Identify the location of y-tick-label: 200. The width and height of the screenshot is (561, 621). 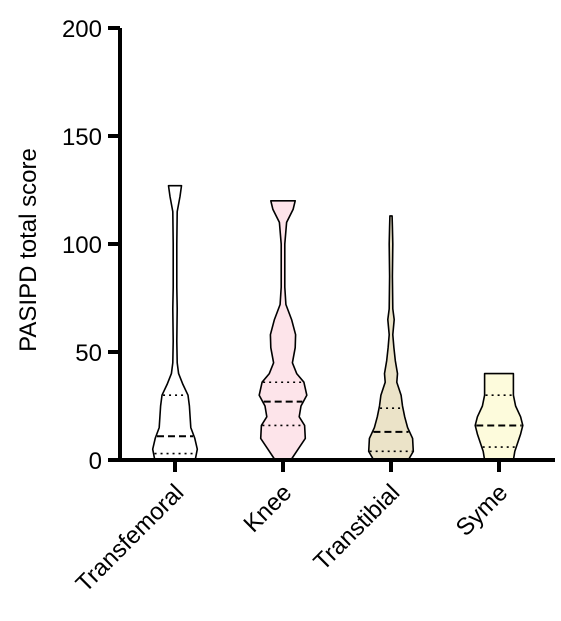
(82, 29).